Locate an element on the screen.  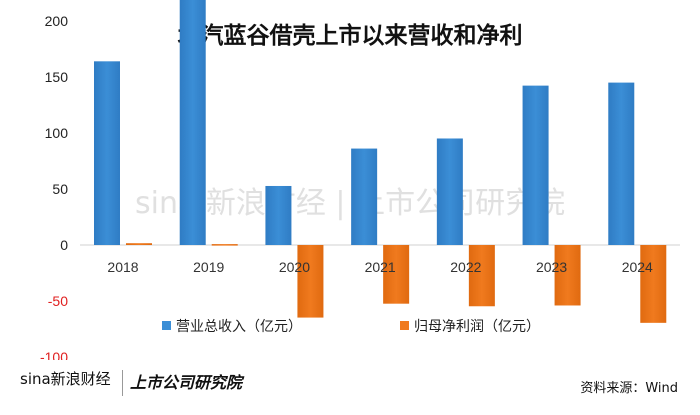
x-tick-label: 2024 is located at coordinates (637, 267).